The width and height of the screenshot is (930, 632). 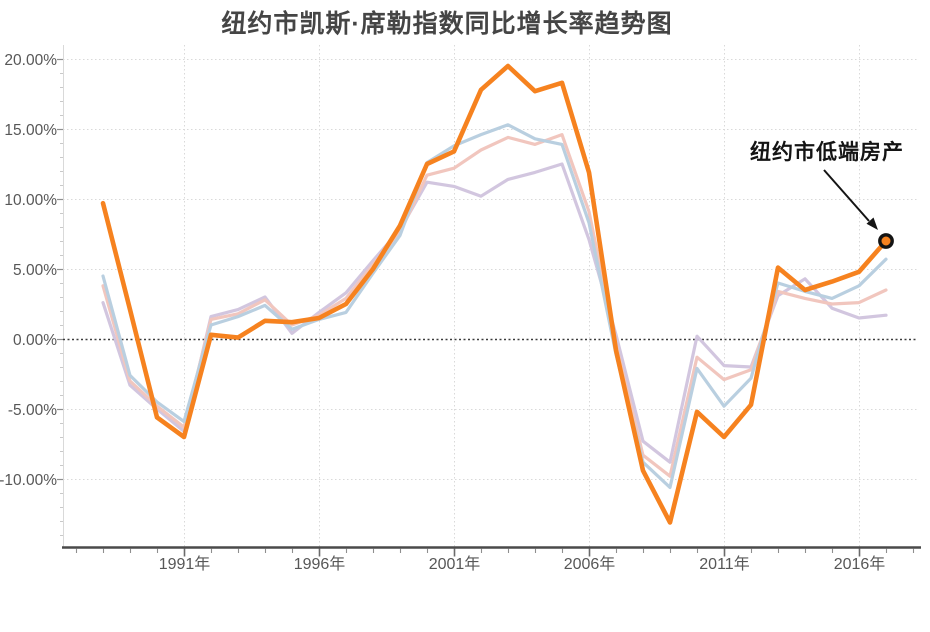 I want to click on annotation-label: 纽约市低端房产, so click(x=827, y=152).